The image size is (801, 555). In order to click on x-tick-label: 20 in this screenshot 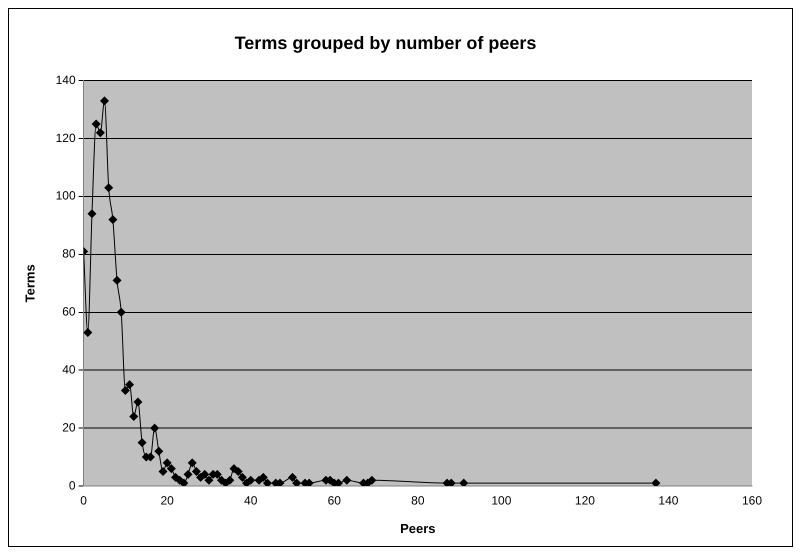, I will do `click(167, 501)`.